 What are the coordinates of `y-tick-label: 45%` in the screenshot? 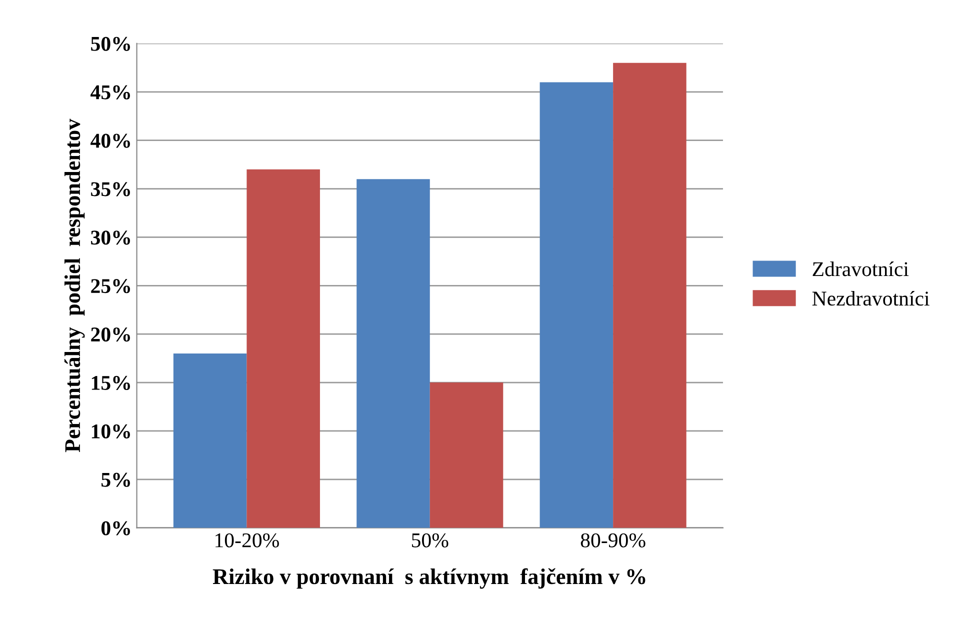 It's located at (110, 92).